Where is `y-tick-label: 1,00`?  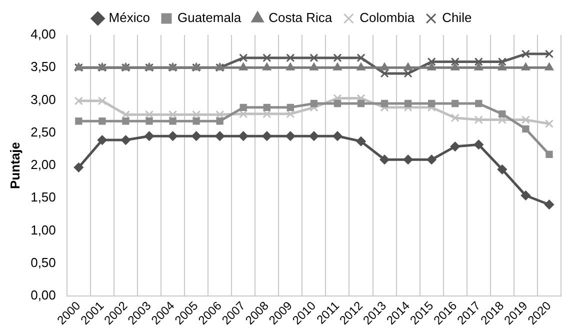 y-tick-label: 1,00 is located at coordinates (43, 230).